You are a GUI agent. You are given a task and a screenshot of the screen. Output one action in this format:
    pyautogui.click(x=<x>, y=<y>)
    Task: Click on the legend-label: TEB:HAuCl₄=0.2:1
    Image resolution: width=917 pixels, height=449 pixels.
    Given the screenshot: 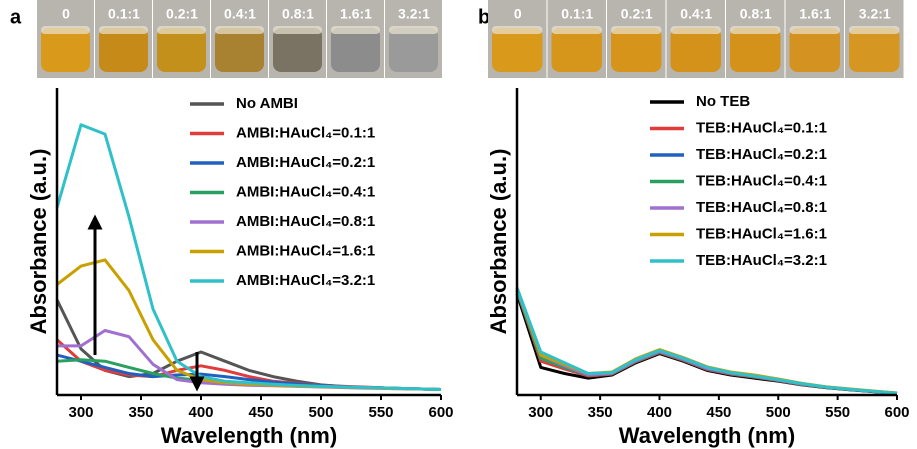 What is the action you would take?
    pyautogui.click(x=761, y=154)
    